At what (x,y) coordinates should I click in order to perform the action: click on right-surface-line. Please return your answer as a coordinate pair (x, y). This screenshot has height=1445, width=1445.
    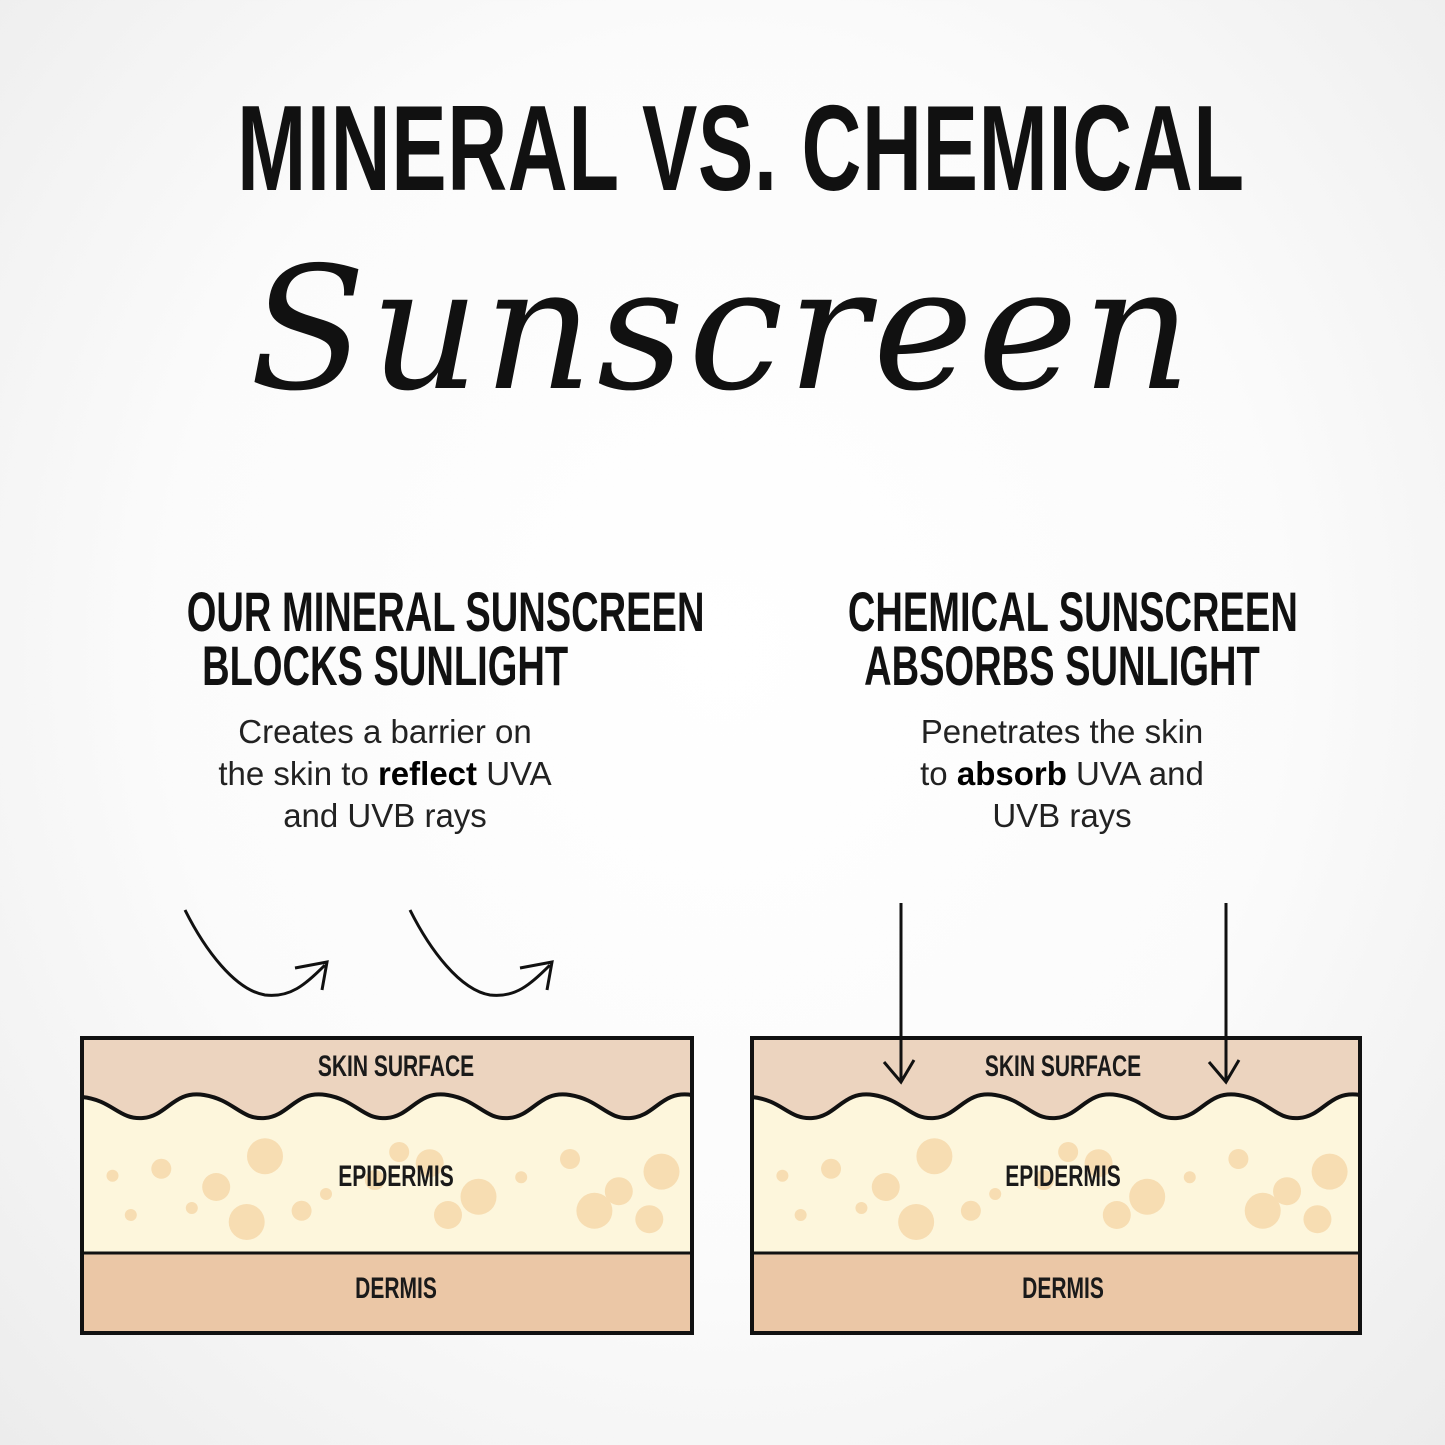
    Looking at the image, I should click on (1056, 1106).